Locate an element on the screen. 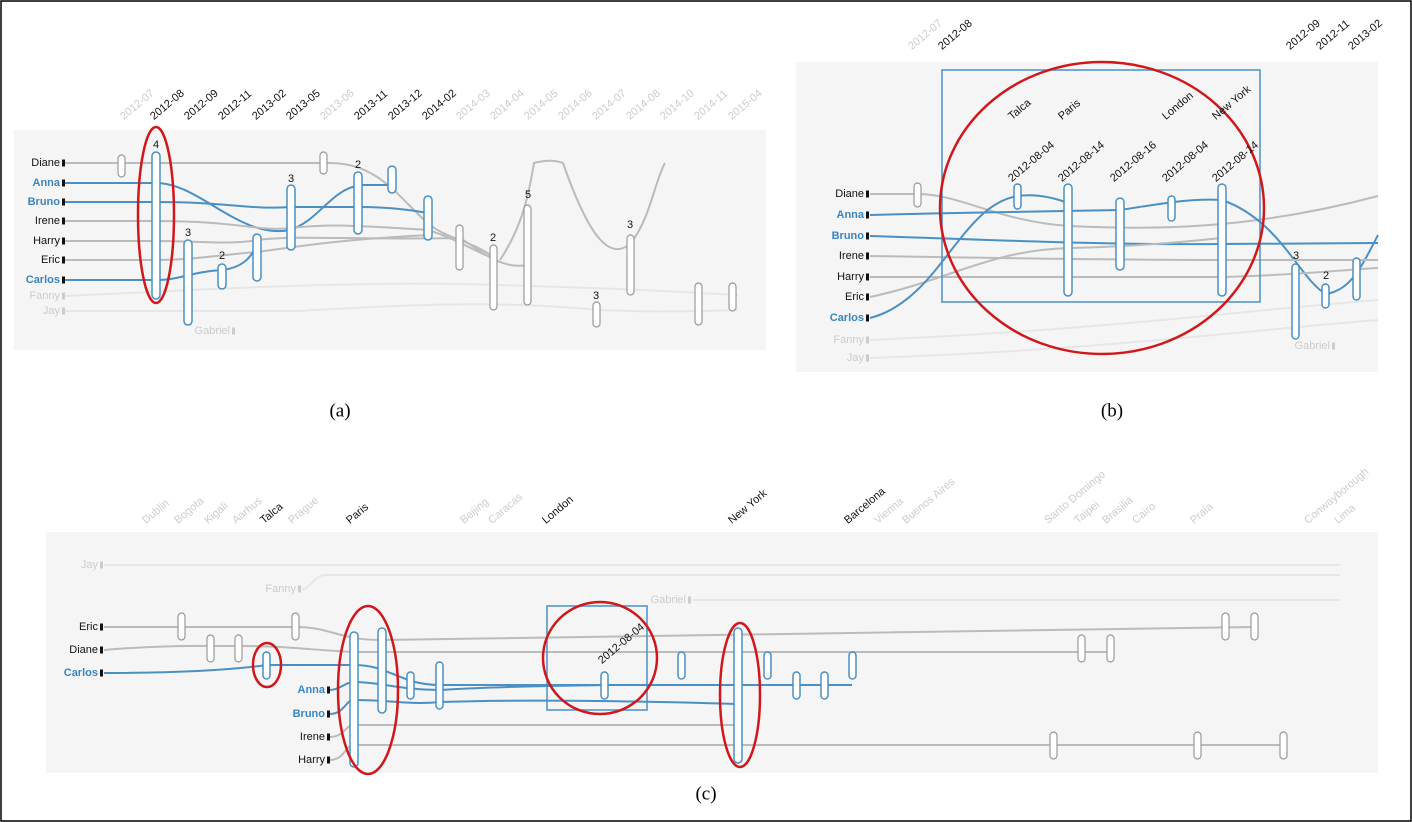 The image size is (1412, 822). group-count: 5 is located at coordinates (528, 195).